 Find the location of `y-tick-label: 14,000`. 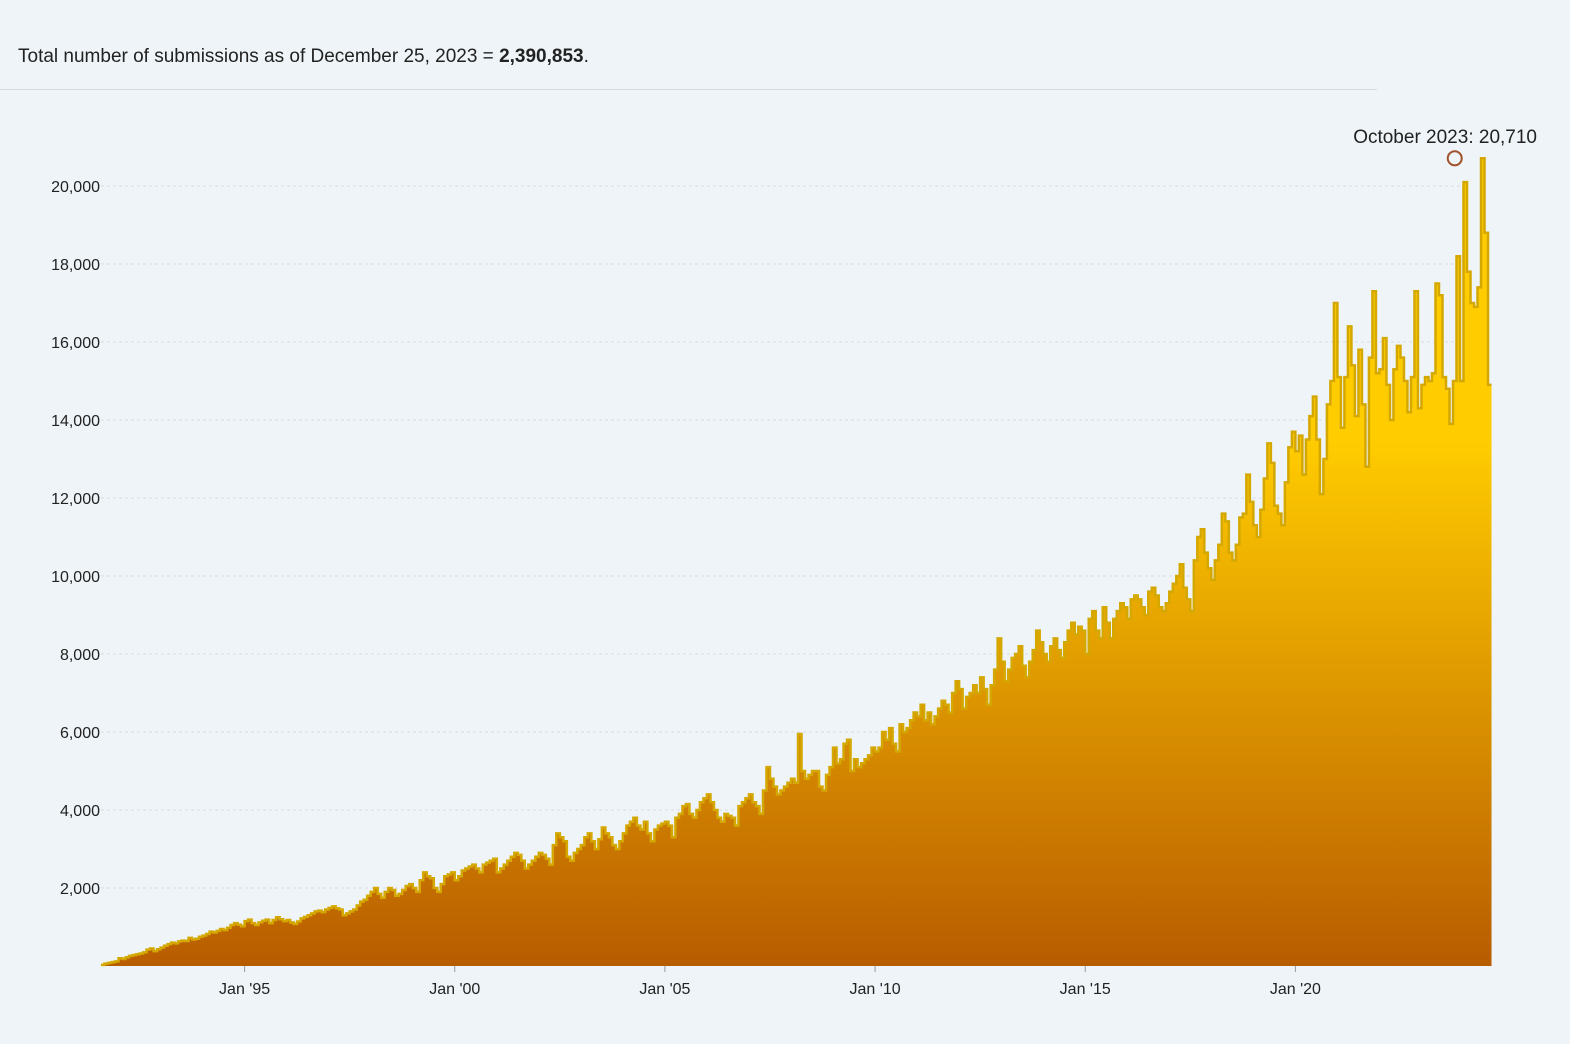

y-tick-label: 14,000 is located at coordinates (75, 421).